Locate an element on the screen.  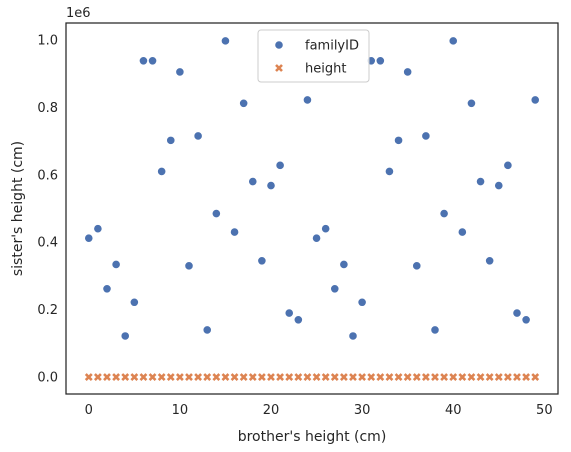
y-tick-label: 0.4 is located at coordinates (47, 243).